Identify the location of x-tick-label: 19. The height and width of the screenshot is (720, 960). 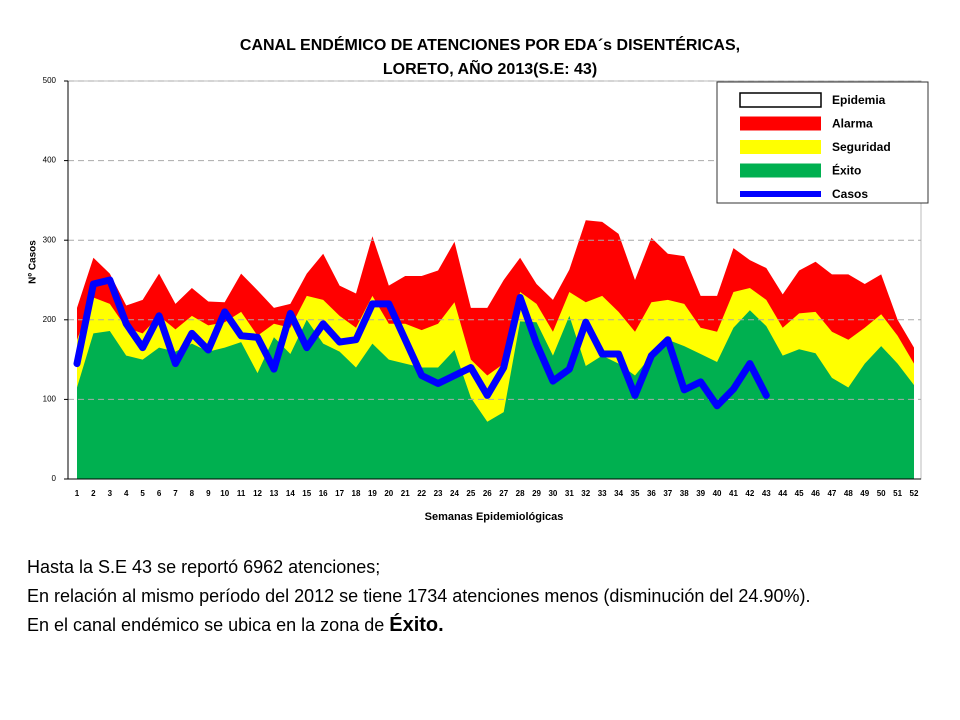
(372, 493).